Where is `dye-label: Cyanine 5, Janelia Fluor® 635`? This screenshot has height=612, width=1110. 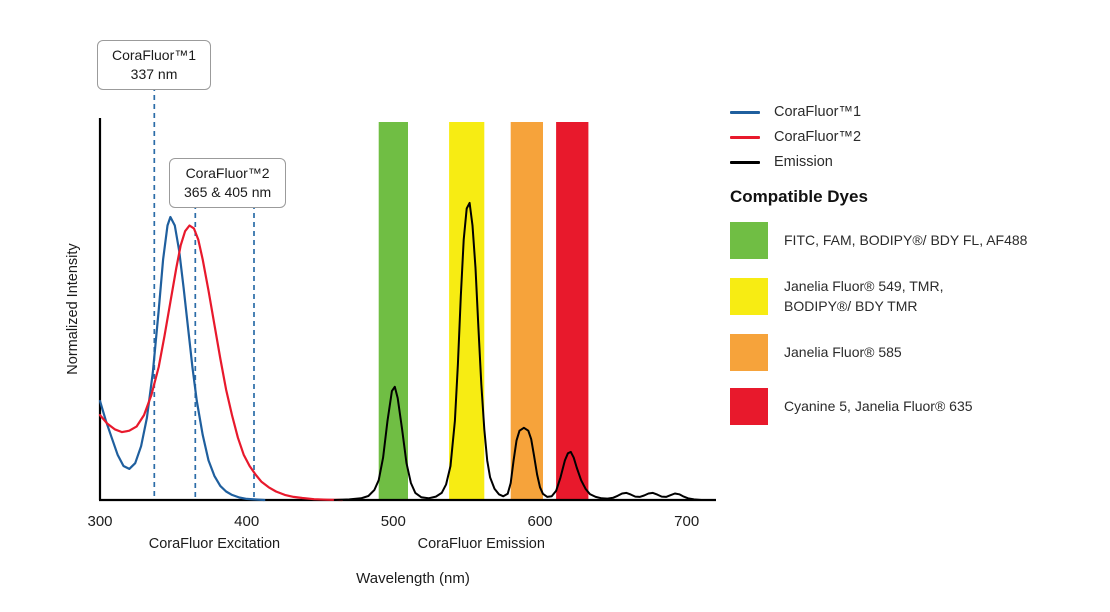
dye-label: Cyanine 5, Janelia Fluor® 635 is located at coordinates (878, 405).